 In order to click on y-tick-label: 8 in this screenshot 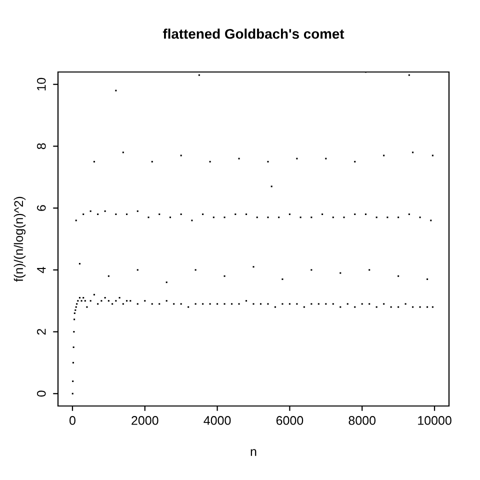, I will do `click(41, 146)`.